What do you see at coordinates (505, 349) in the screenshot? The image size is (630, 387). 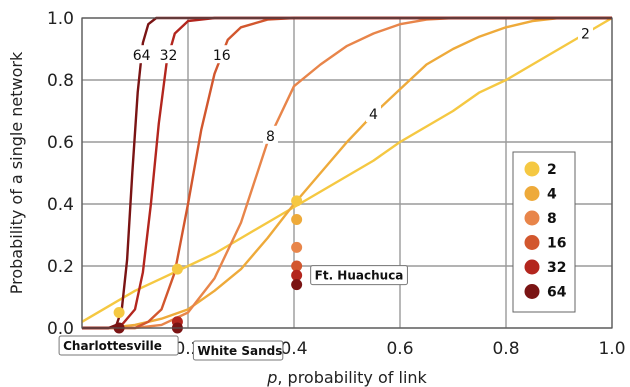 I see `x-tick-label: 0.8` at bounding box center [505, 349].